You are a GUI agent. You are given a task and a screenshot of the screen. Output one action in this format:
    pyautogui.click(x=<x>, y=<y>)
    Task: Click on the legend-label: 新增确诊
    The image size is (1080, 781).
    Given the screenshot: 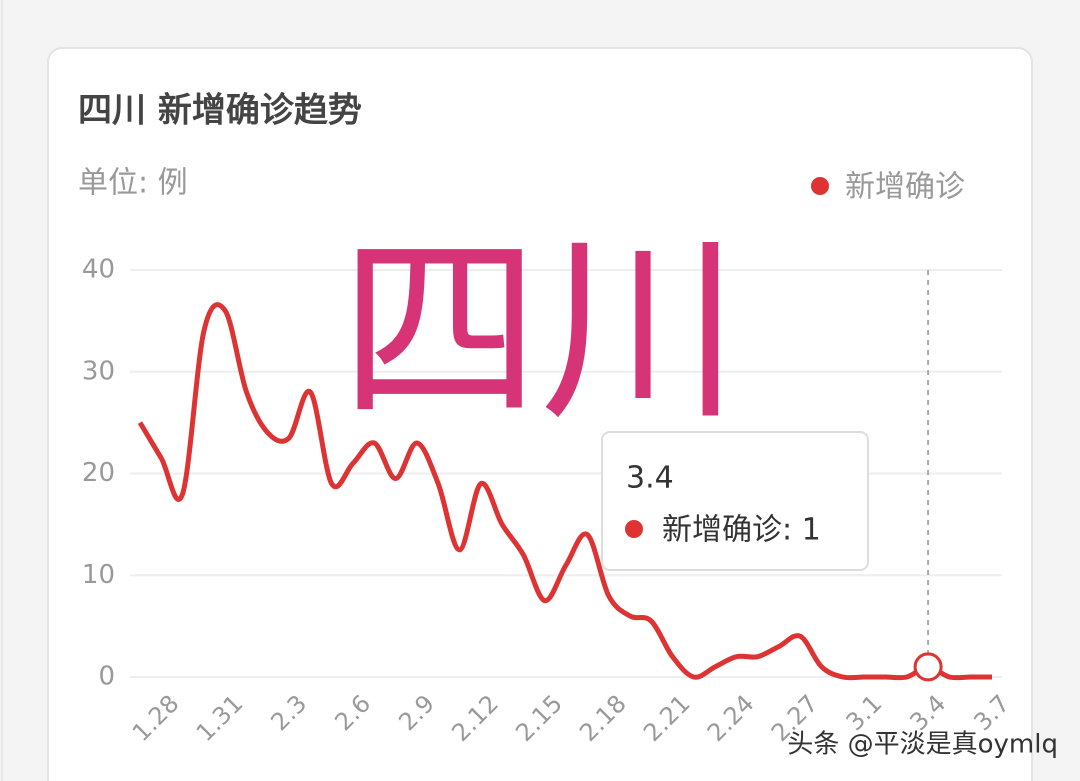 What is the action you would take?
    pyautogui.click(x=905, y=187)
    